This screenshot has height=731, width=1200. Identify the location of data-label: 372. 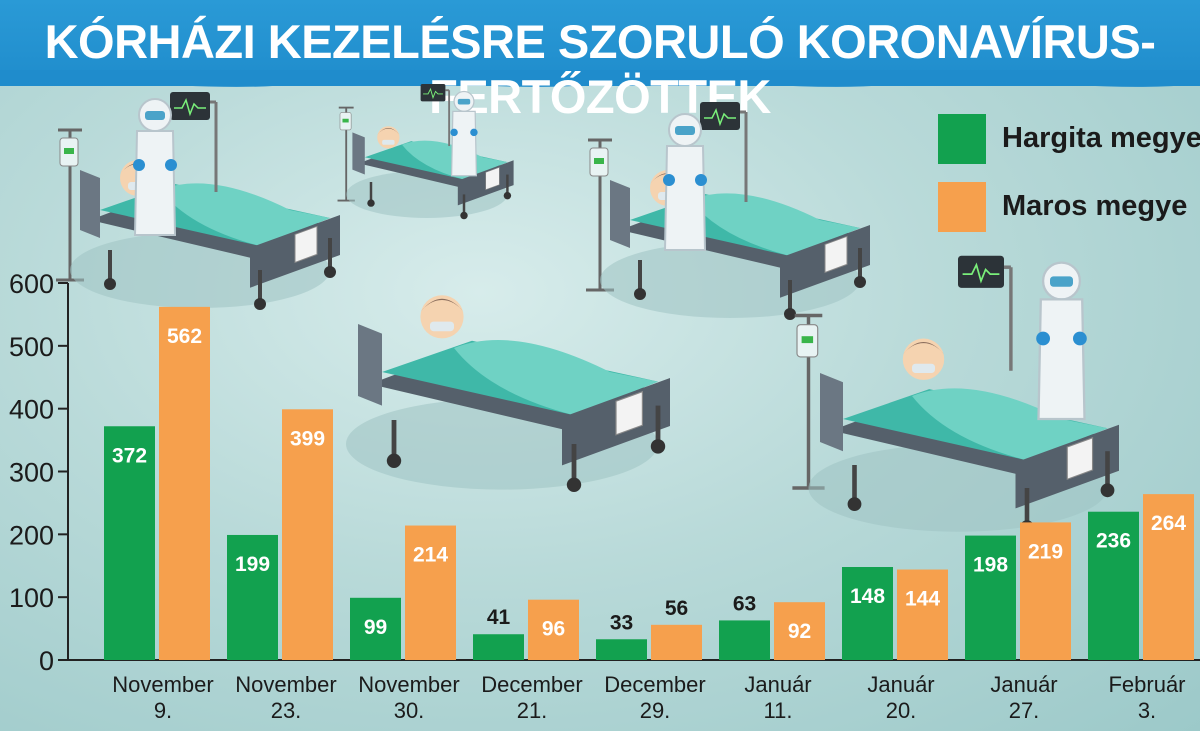
(129, 455).